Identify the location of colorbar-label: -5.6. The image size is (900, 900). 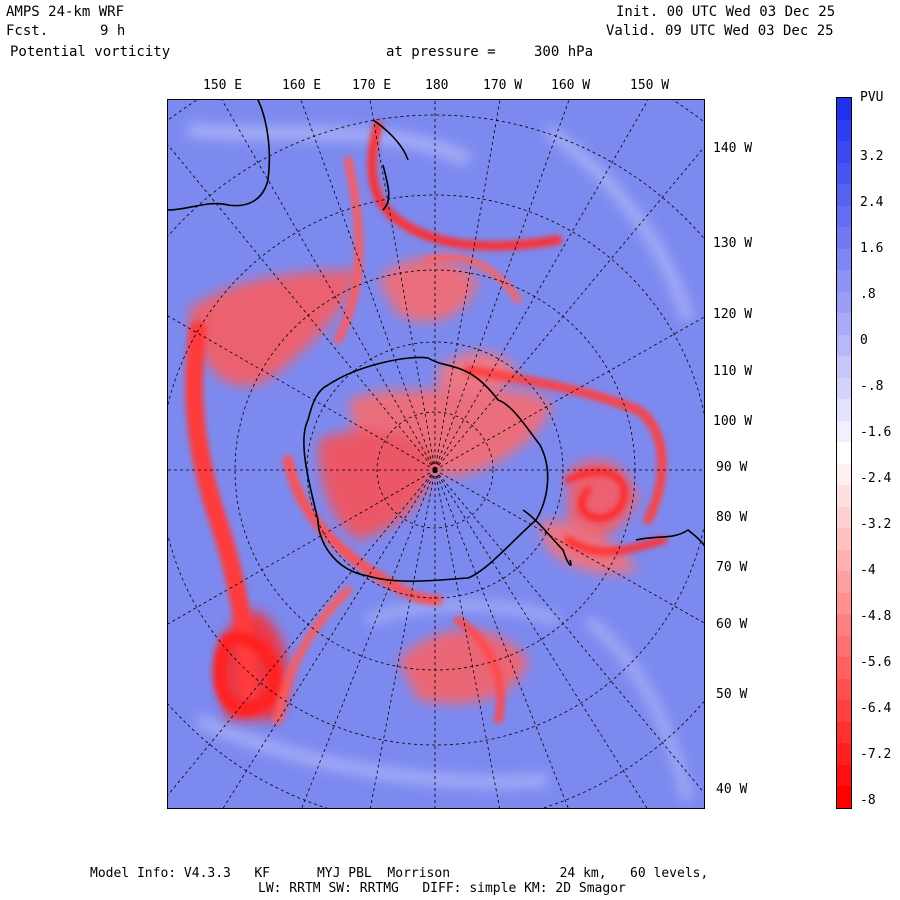
(876, 662).